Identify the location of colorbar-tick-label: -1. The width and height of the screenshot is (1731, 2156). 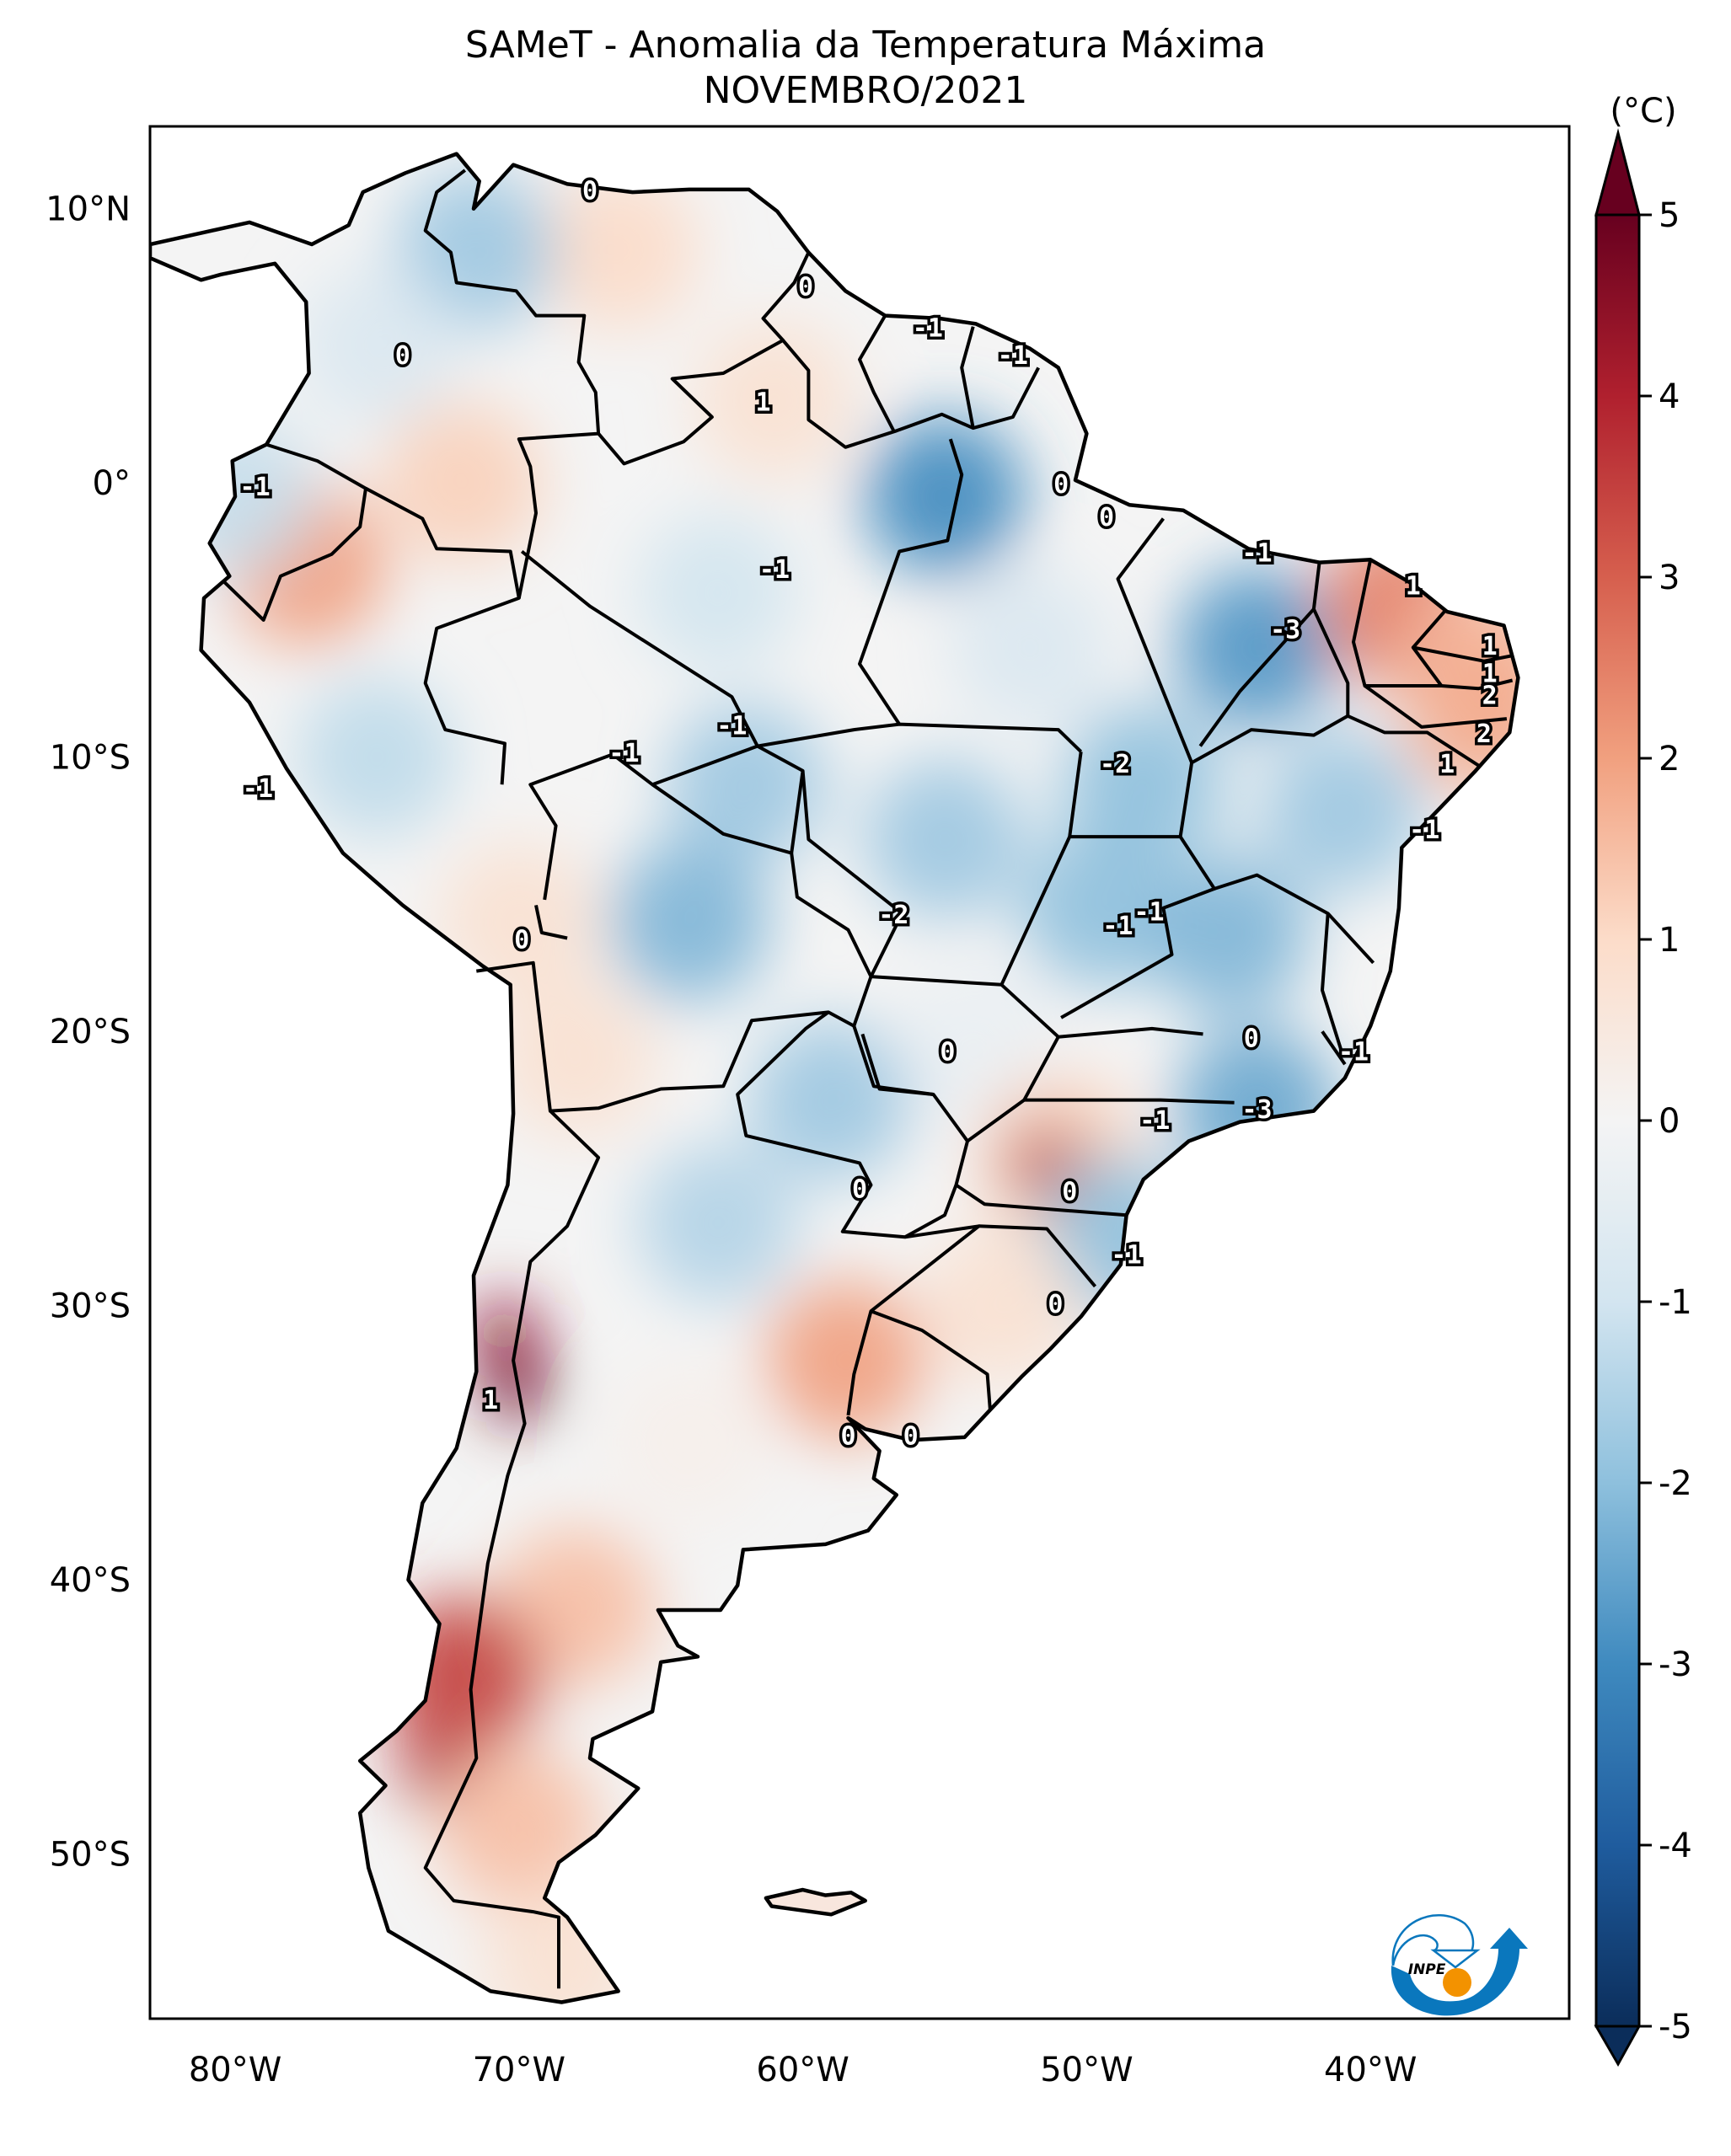
(1675, 1302).